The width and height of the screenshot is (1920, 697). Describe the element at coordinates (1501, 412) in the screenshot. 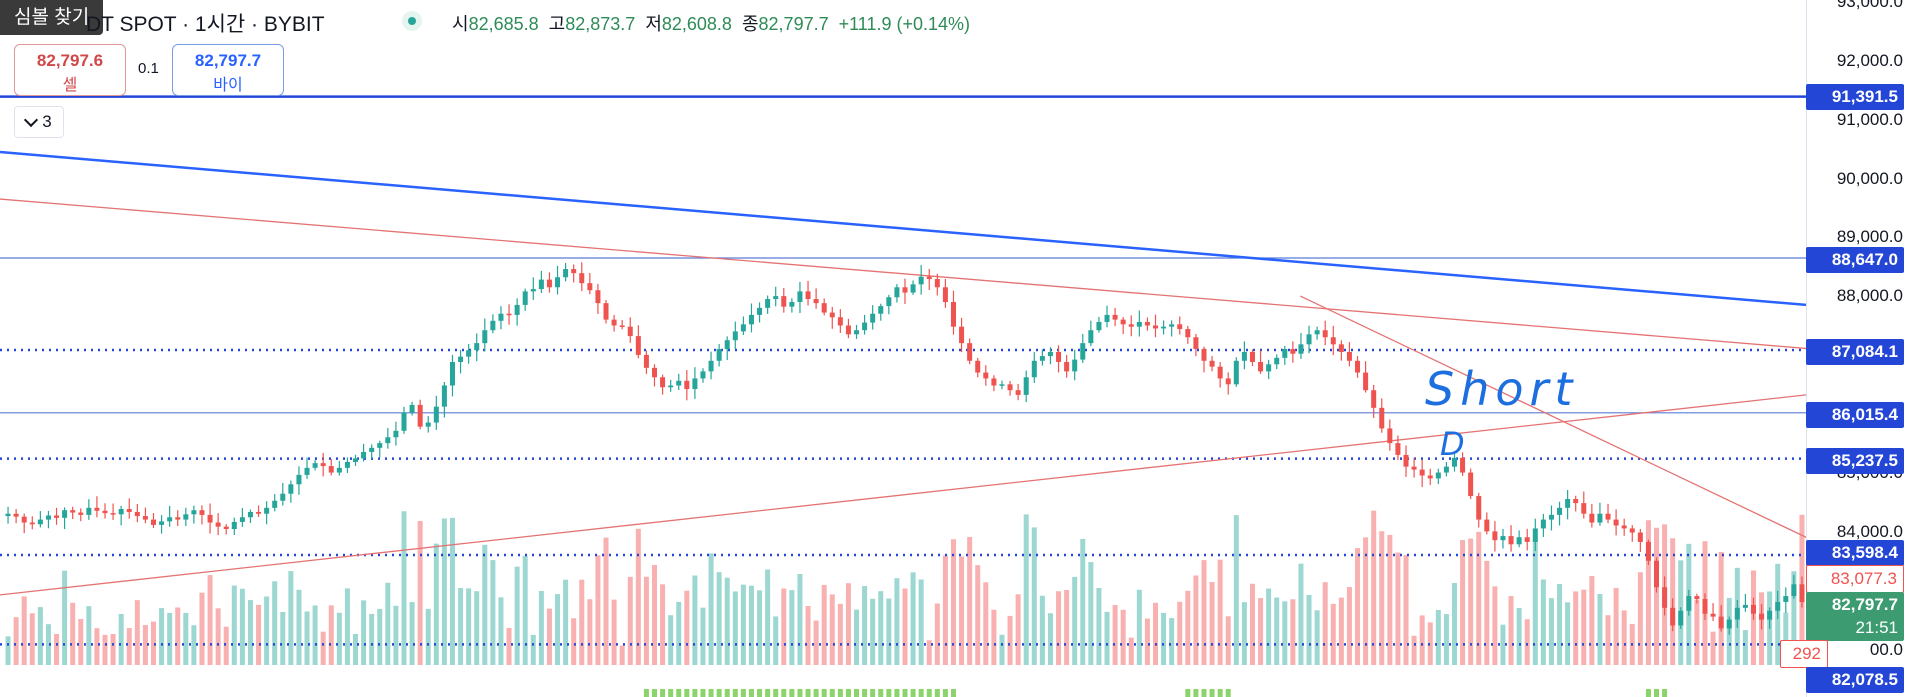

I see `short-annotation: Short D` at that location.